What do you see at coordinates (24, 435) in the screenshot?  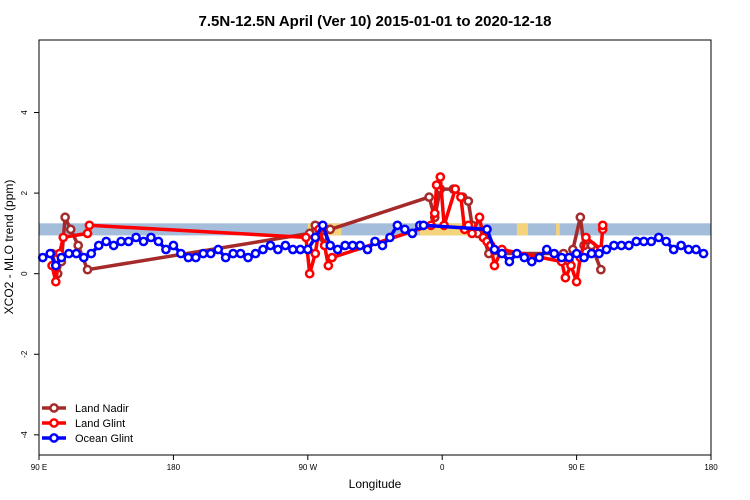 I see `y-tick-label: -4` at bounding box center [24, 435].